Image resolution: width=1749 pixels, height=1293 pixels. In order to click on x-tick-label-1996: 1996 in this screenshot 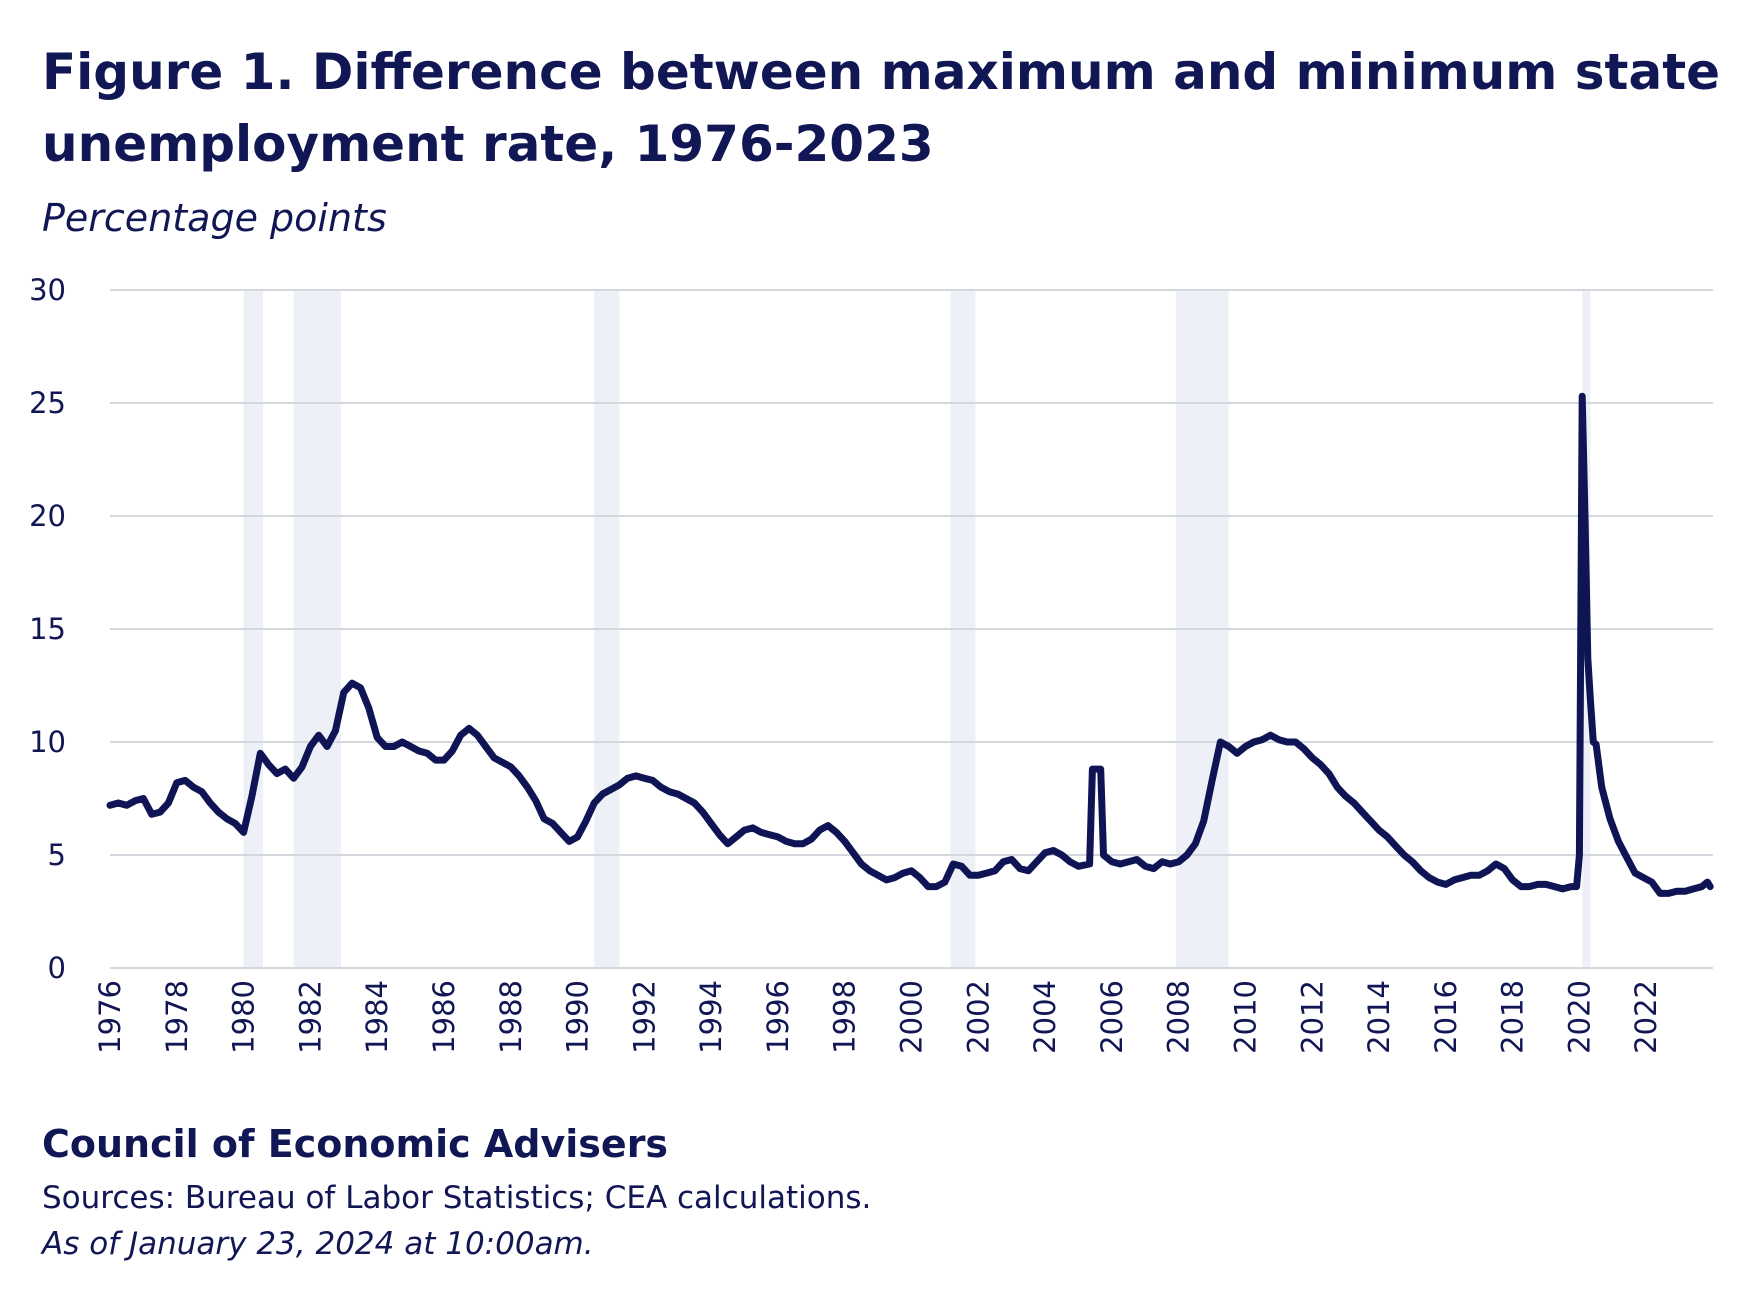, I will do `click(778, 1017)`.